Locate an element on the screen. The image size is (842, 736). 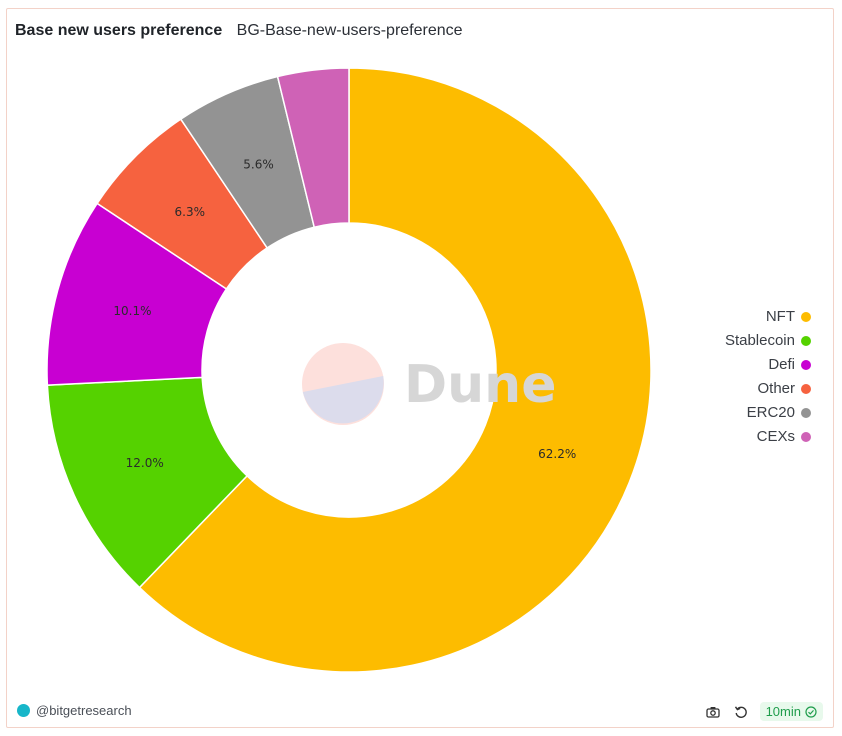
legend-item-defi: Defi is located at coordinates (768, 365).